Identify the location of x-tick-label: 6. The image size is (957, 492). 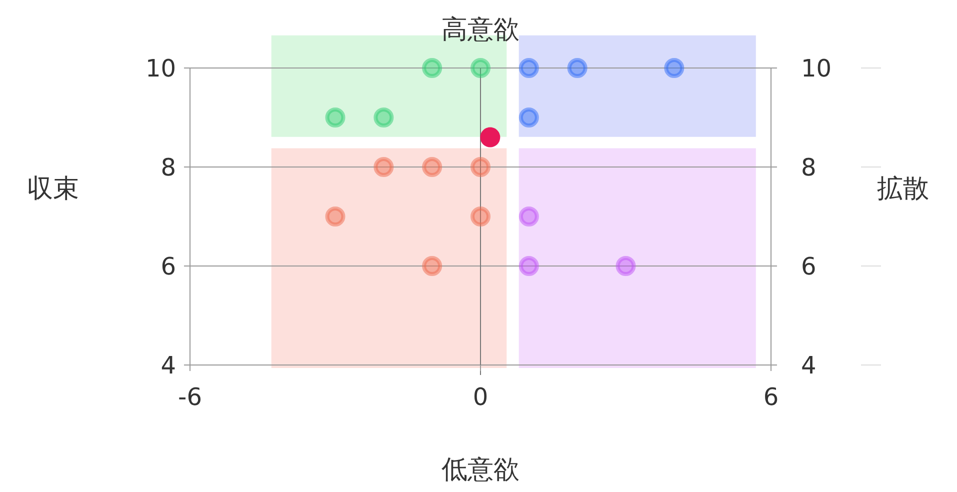
(771, 397).